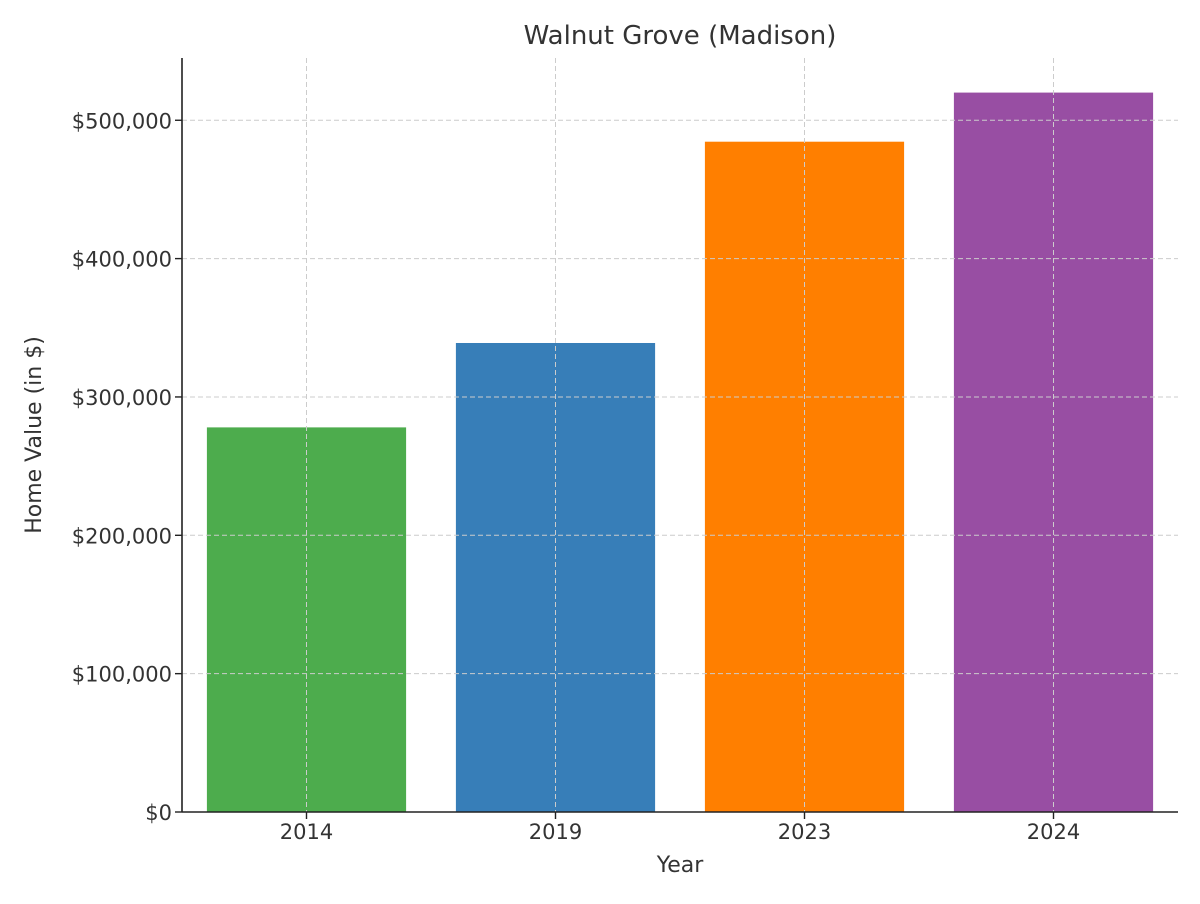 The height and width of the screenshot is (904, 1200). What do you see at coordinates (122, 536) in the screenshot?
I see `y-tick-label: $200,000` at bounding box center [122, 536].